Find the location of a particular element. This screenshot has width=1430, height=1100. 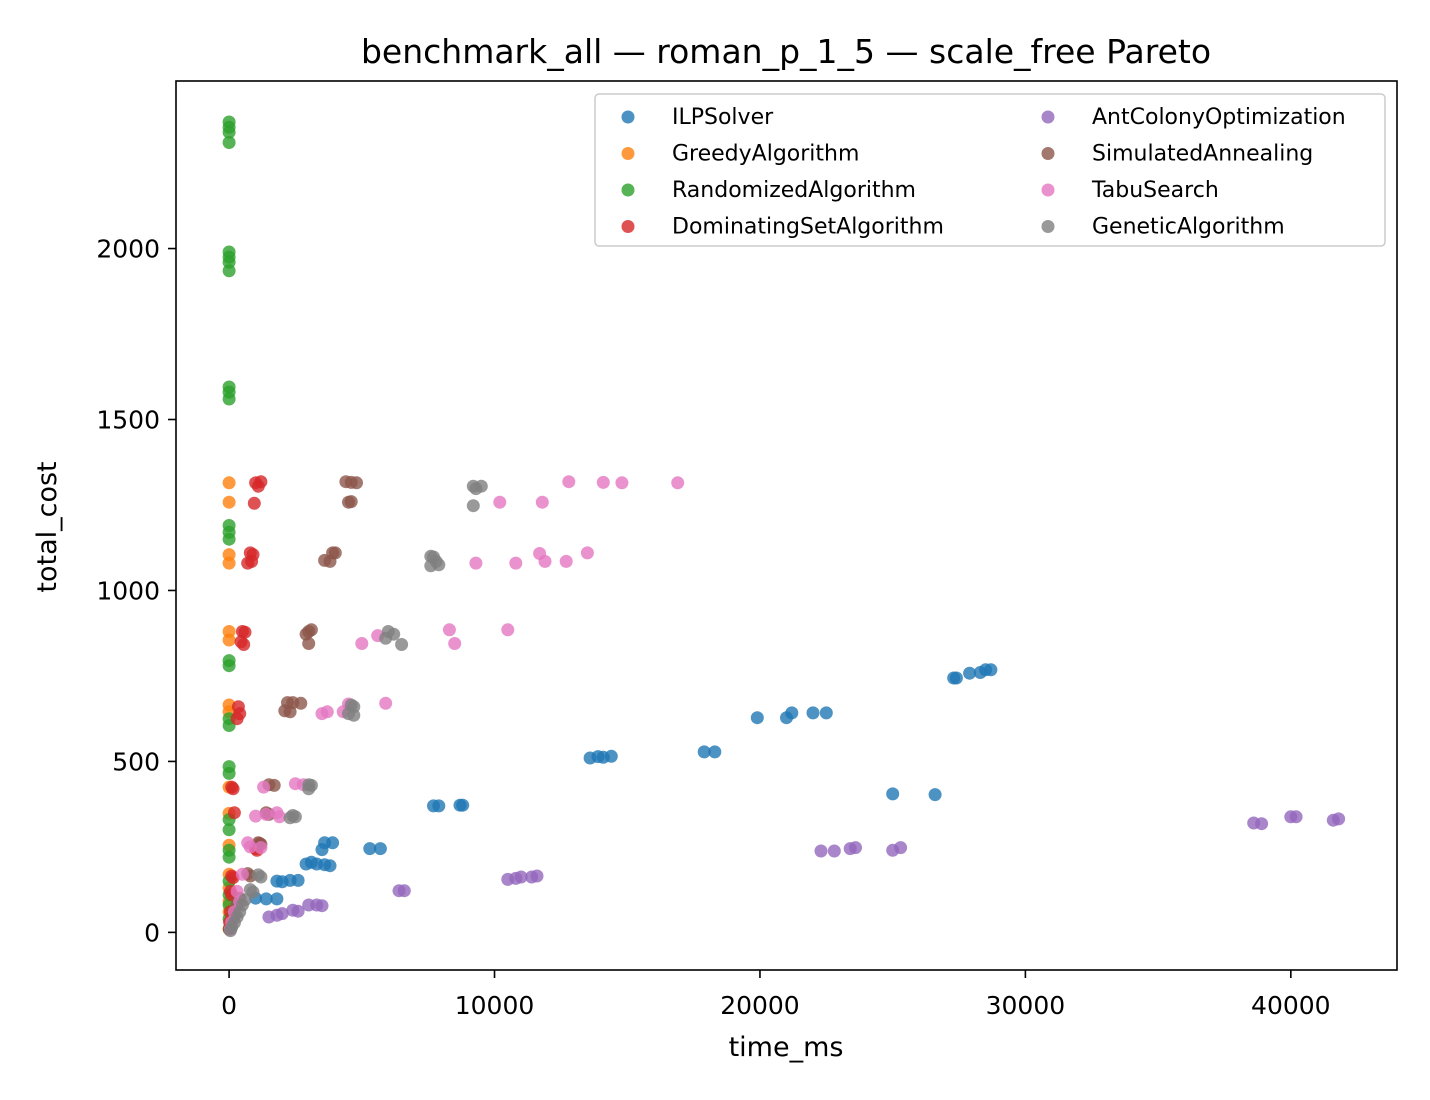

y-axis-ticks: 0 500 1000 1500 2000 is located at coordinates (136, 591).